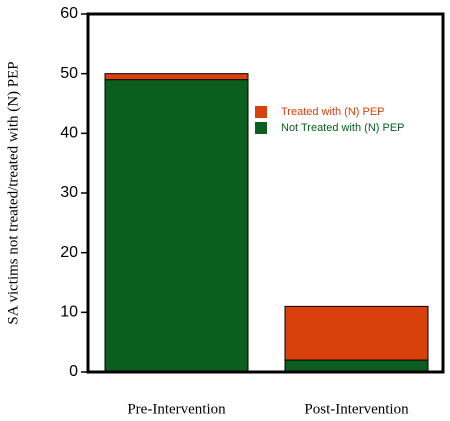 The width and height of the screenshot is (450, 421). I want to click on legend-label: Treated with (N) PEP, so click(333, 112).